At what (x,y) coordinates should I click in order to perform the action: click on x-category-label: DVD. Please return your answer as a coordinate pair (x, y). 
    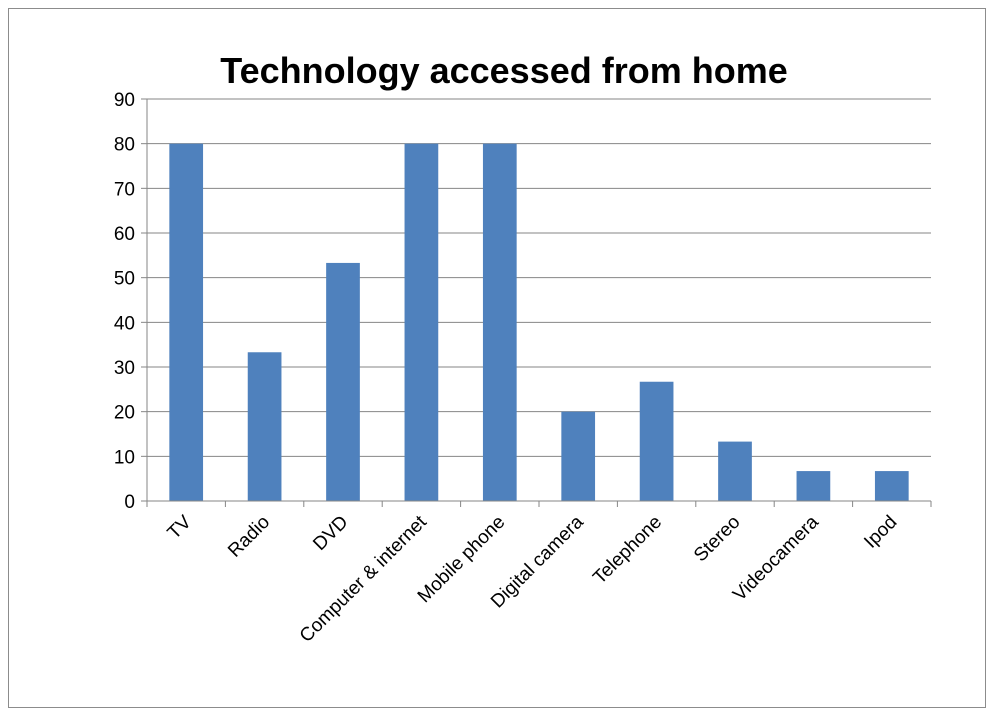
    Looking at the image, I should click on (330, 533).